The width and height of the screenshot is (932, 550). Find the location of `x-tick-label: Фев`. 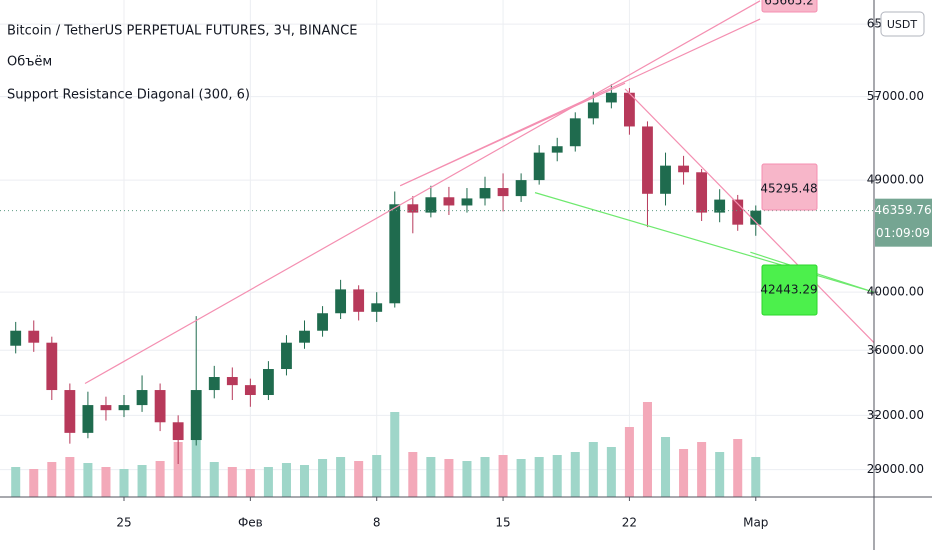

x-tick-label: Фев is located at coordinates (250, 523).